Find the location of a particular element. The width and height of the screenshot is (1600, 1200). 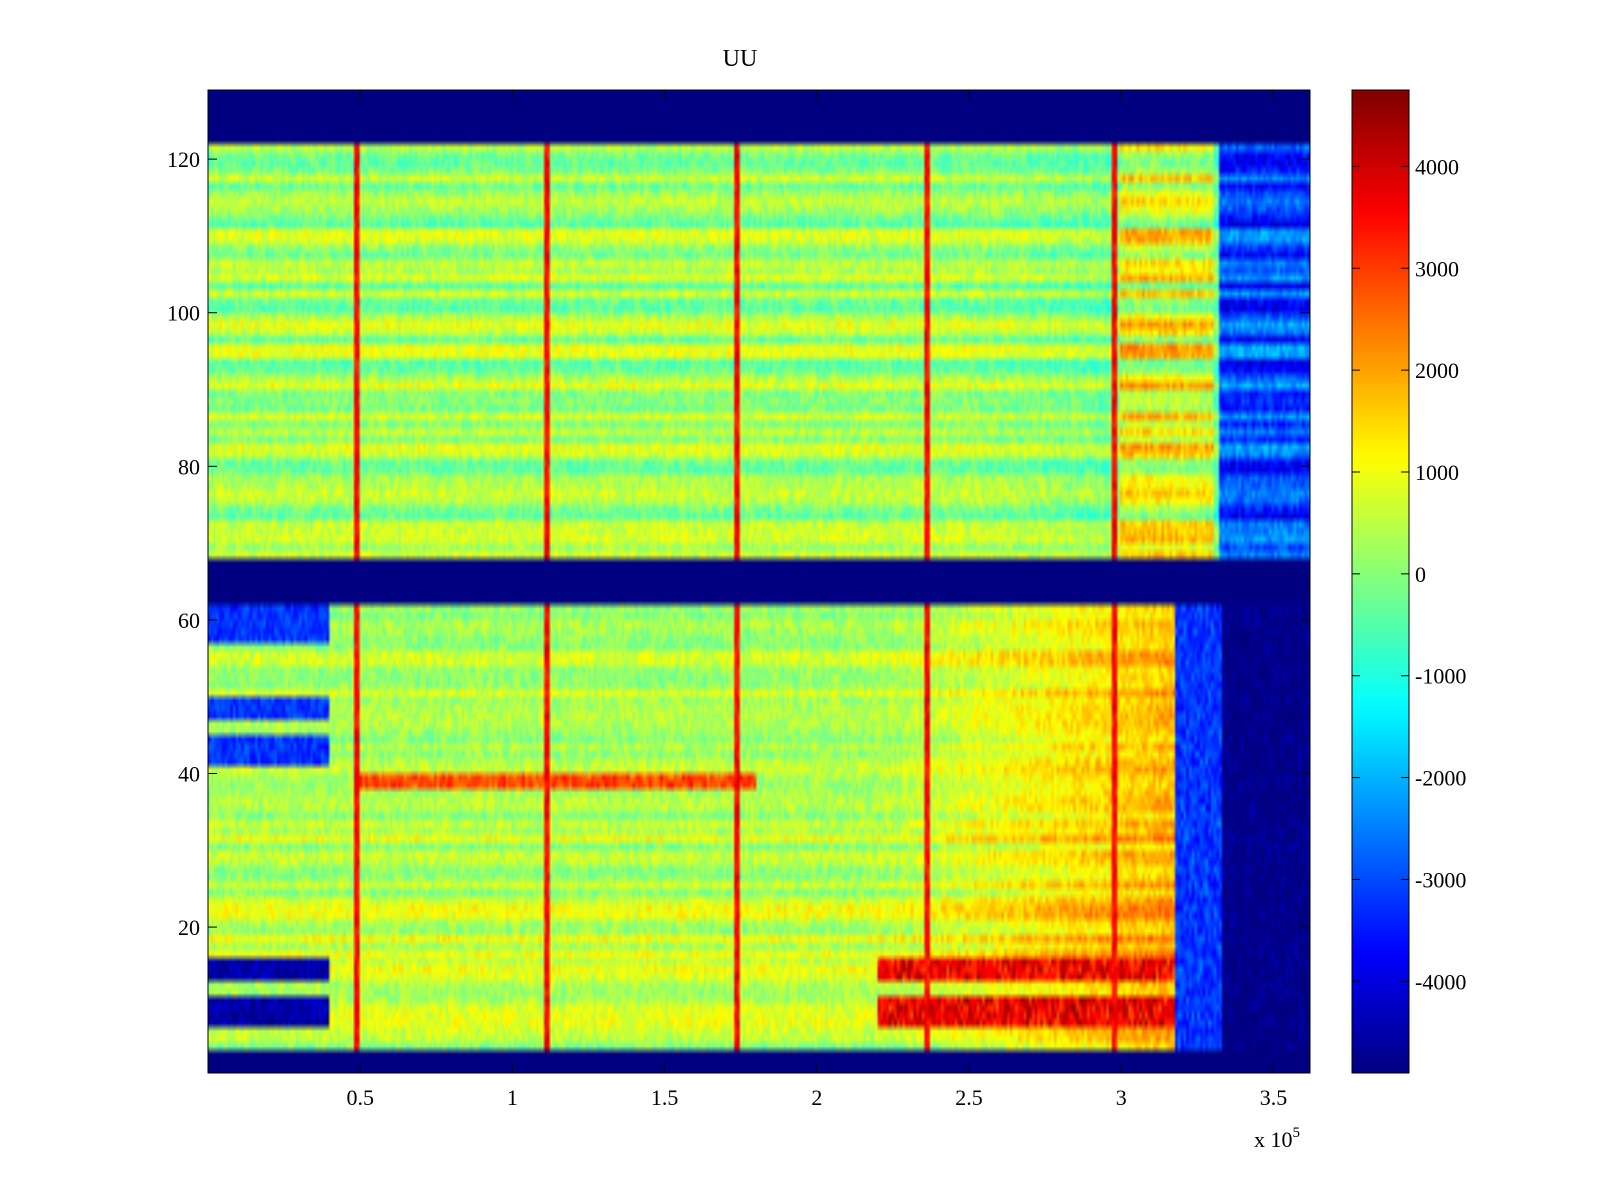

y-tick-label: 60 is located at coordinates (189, 620).